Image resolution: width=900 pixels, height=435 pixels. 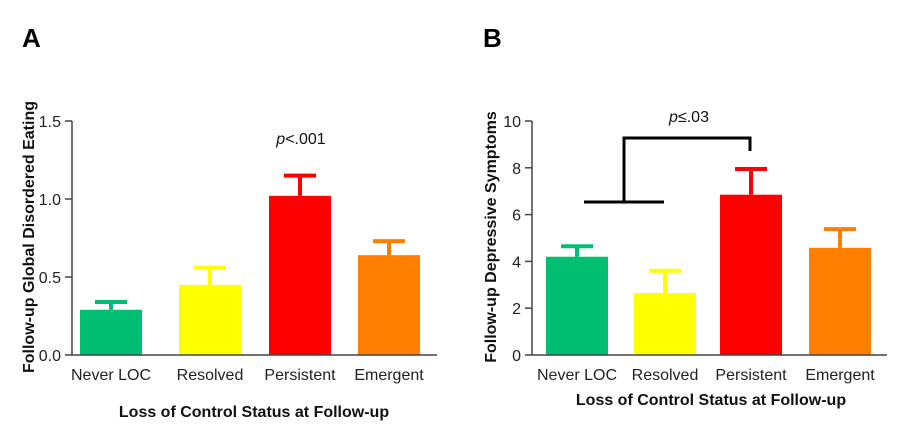 What do you see at coordinates (492, 38) in the screenshot?
I see `panel-b-letter: B` at bounding box center [492, 38].